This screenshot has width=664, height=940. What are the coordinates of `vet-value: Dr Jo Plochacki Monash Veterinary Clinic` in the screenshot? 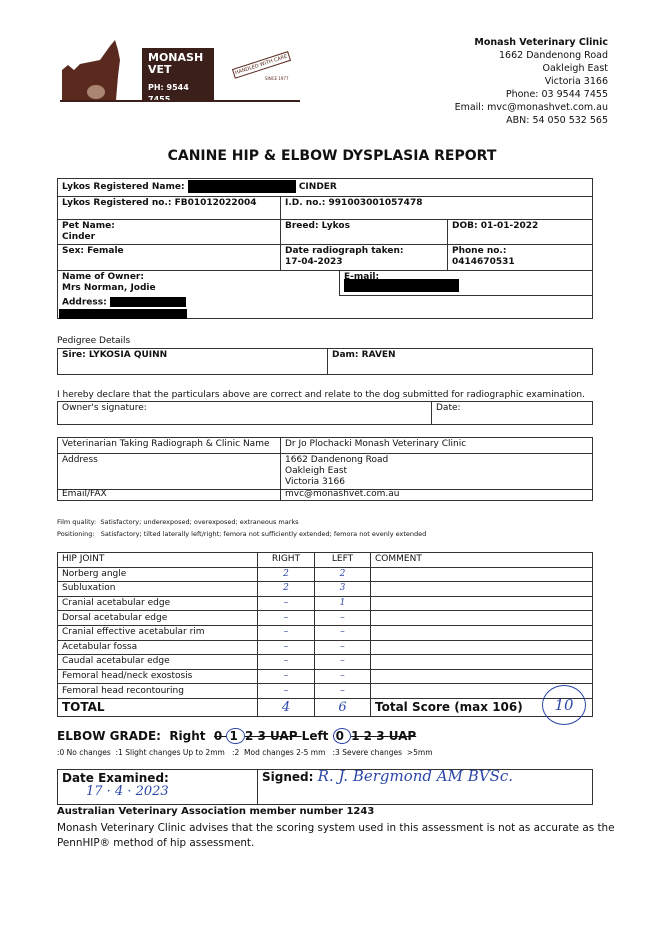 It's located at (437, 446).